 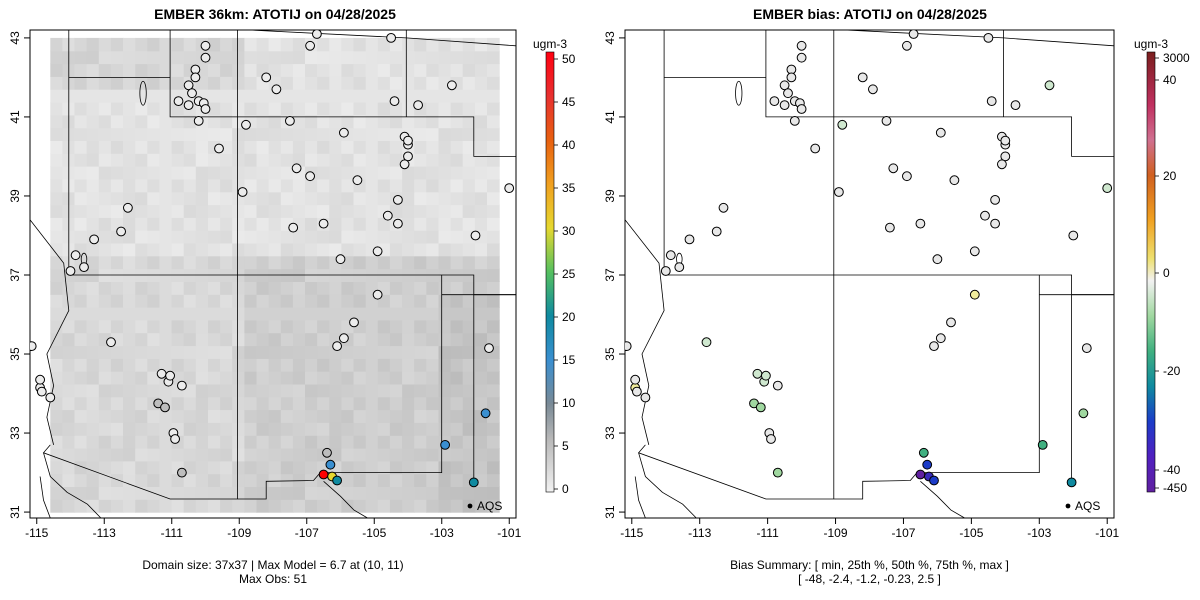 What do you see at coordinates (461, 42) in the screenshot?
I see `boundary-line` at bounding box center [461, 42].